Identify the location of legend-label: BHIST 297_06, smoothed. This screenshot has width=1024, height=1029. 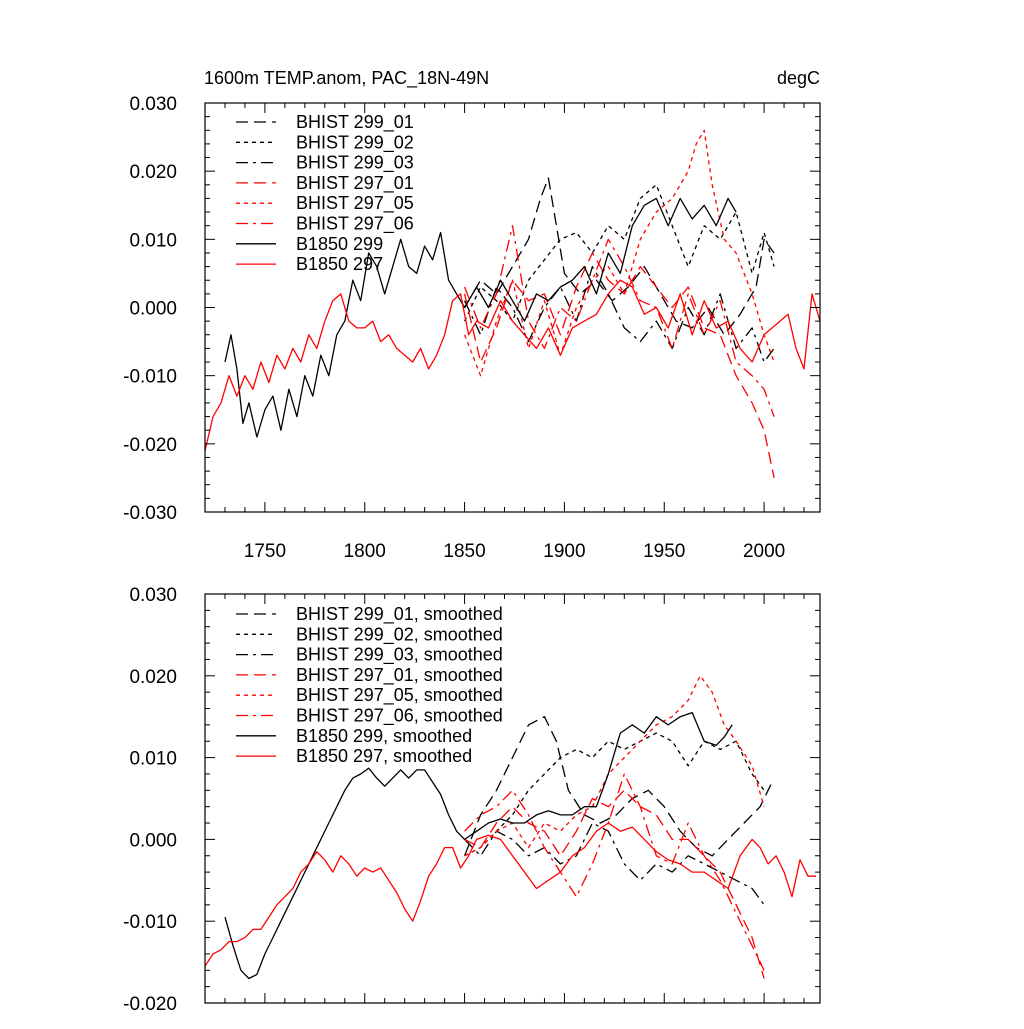
(399, 716).